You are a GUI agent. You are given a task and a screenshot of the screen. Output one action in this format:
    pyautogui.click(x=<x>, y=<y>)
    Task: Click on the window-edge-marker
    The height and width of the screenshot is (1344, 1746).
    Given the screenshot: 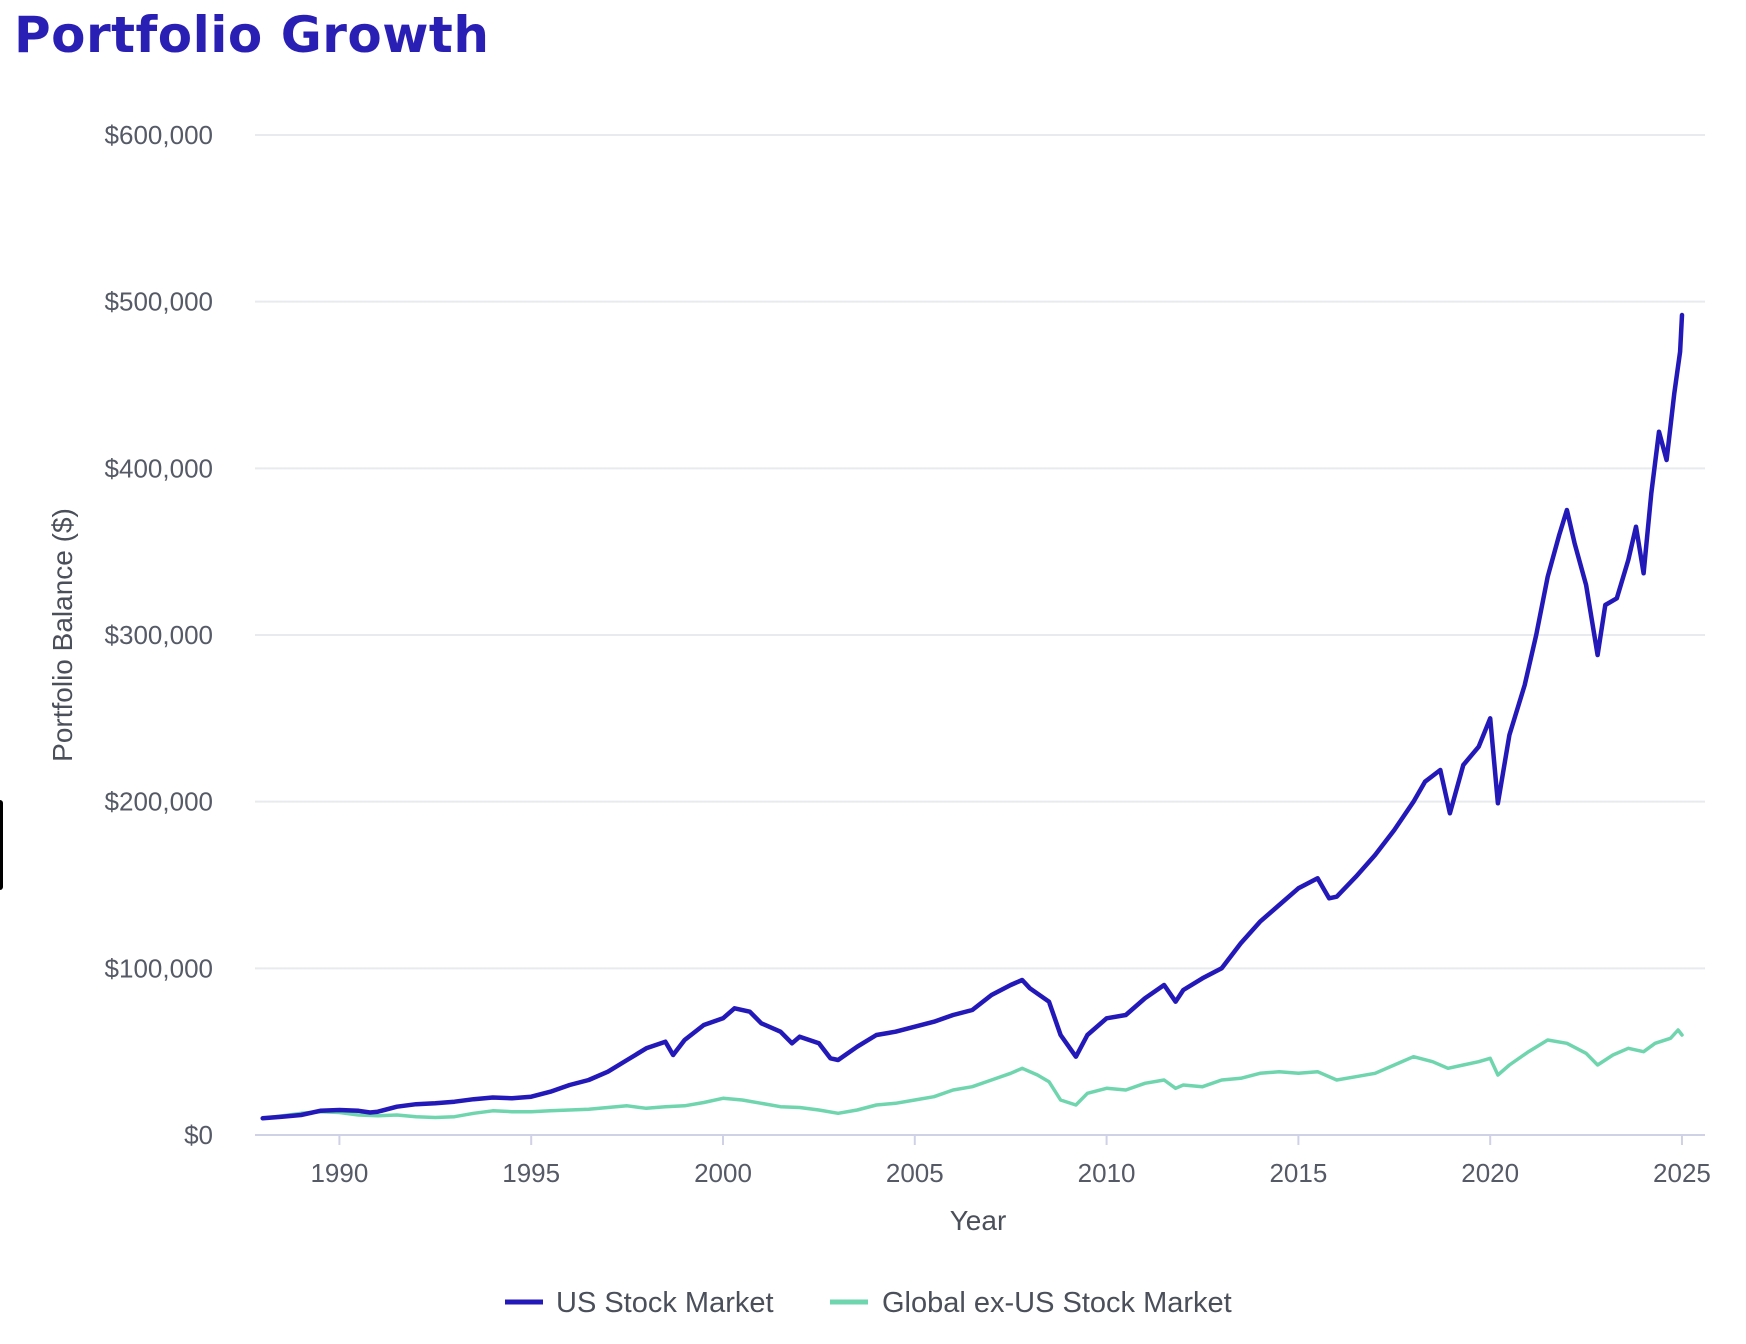 What is the action you would take?
    pyautogui.click(x=1, y=845)
    